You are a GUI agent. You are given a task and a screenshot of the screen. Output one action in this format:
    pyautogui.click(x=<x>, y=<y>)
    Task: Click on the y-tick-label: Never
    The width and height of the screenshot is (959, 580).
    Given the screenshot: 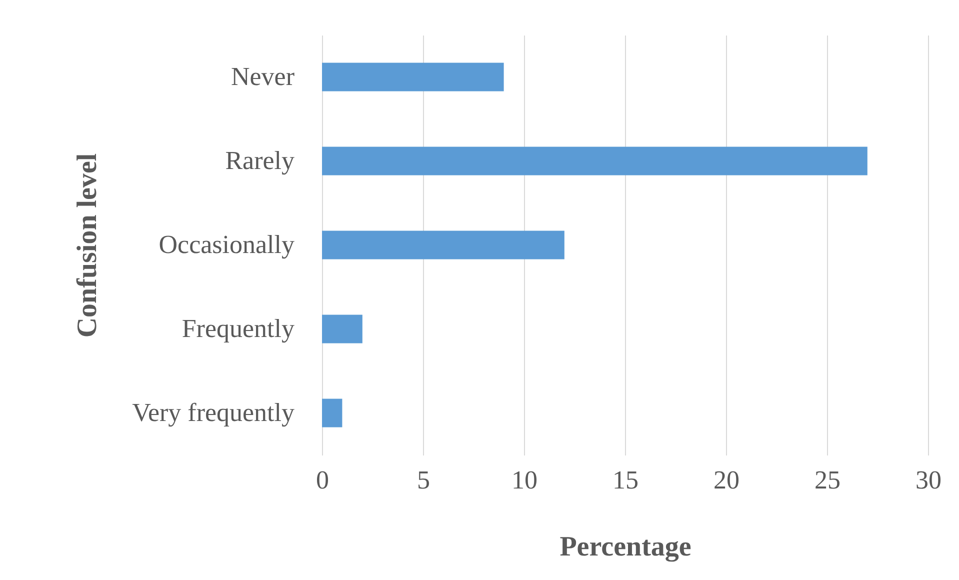 What is the action you would take?
    pyautogui.click(x=262, y=76)
    